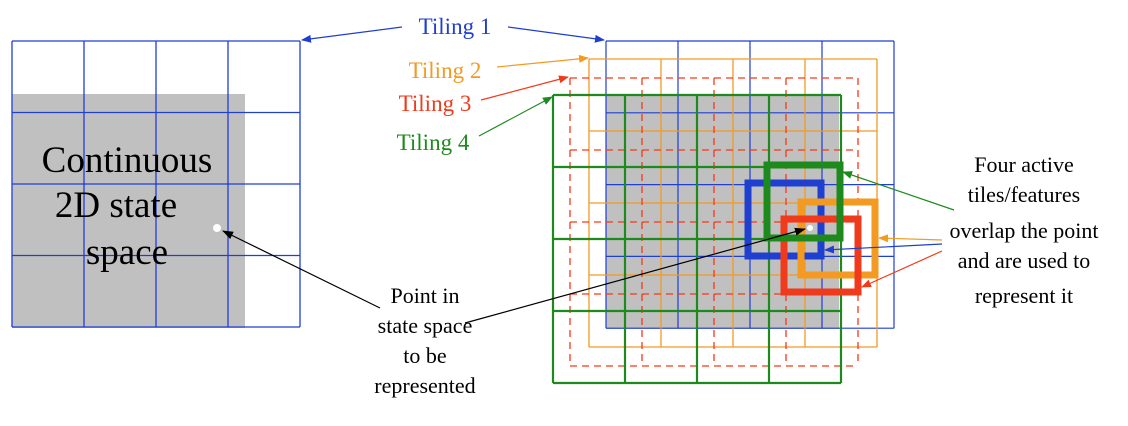  Describe the element at coordinates (444, 84) in the screenshot. I see `tiling-labels: Tiling 1 Tiling 2 Tiling 3 Tiling 4` at that location.